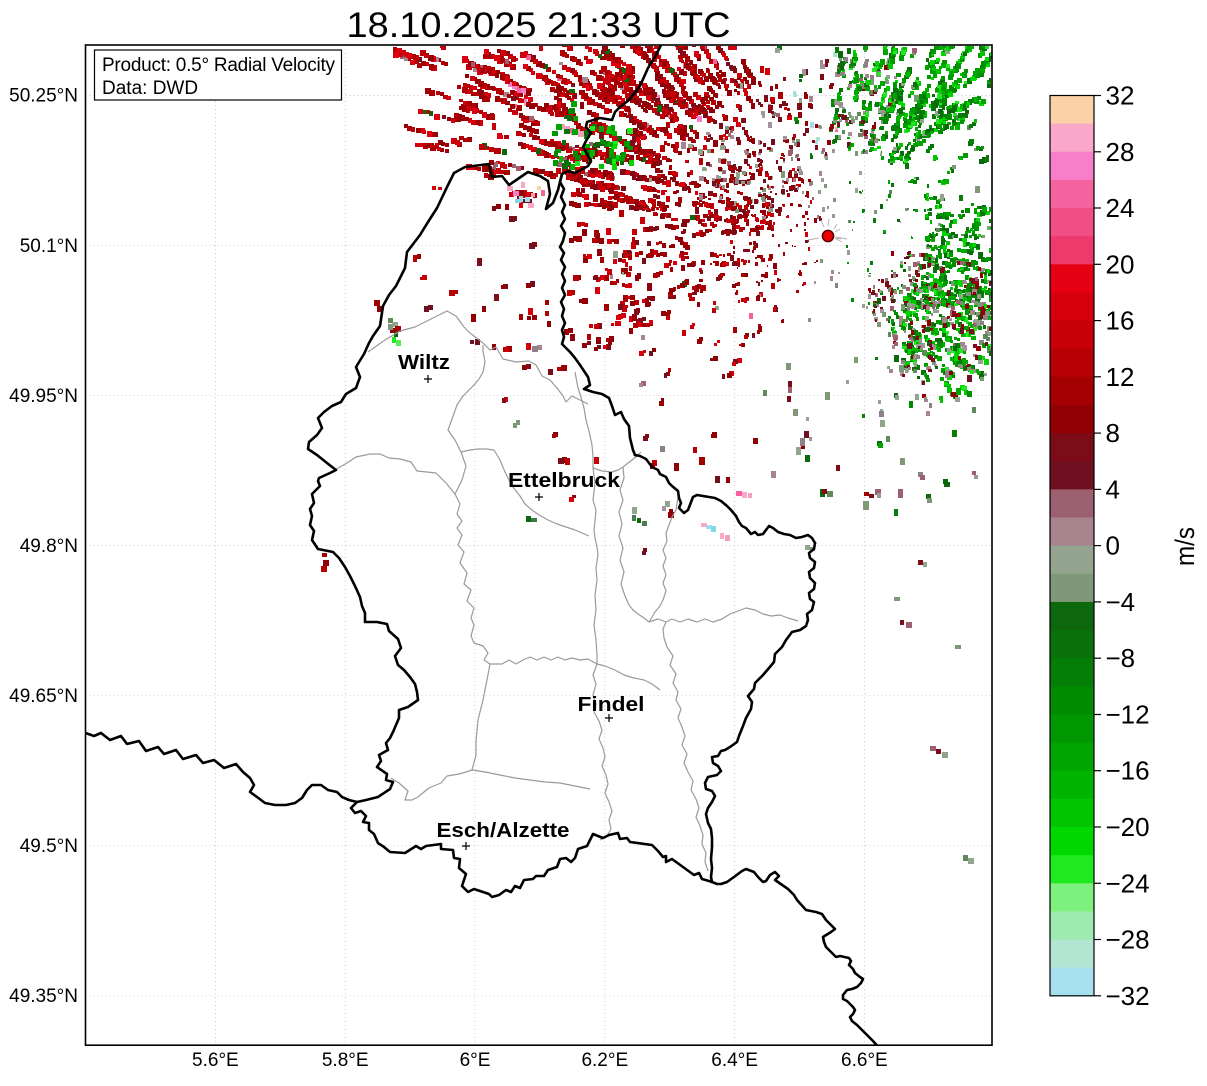  Describe the element at coordinates (219, 65) in the screenshot. I see `svg-text: Product: 0.5° Radial Velocity` at that location.